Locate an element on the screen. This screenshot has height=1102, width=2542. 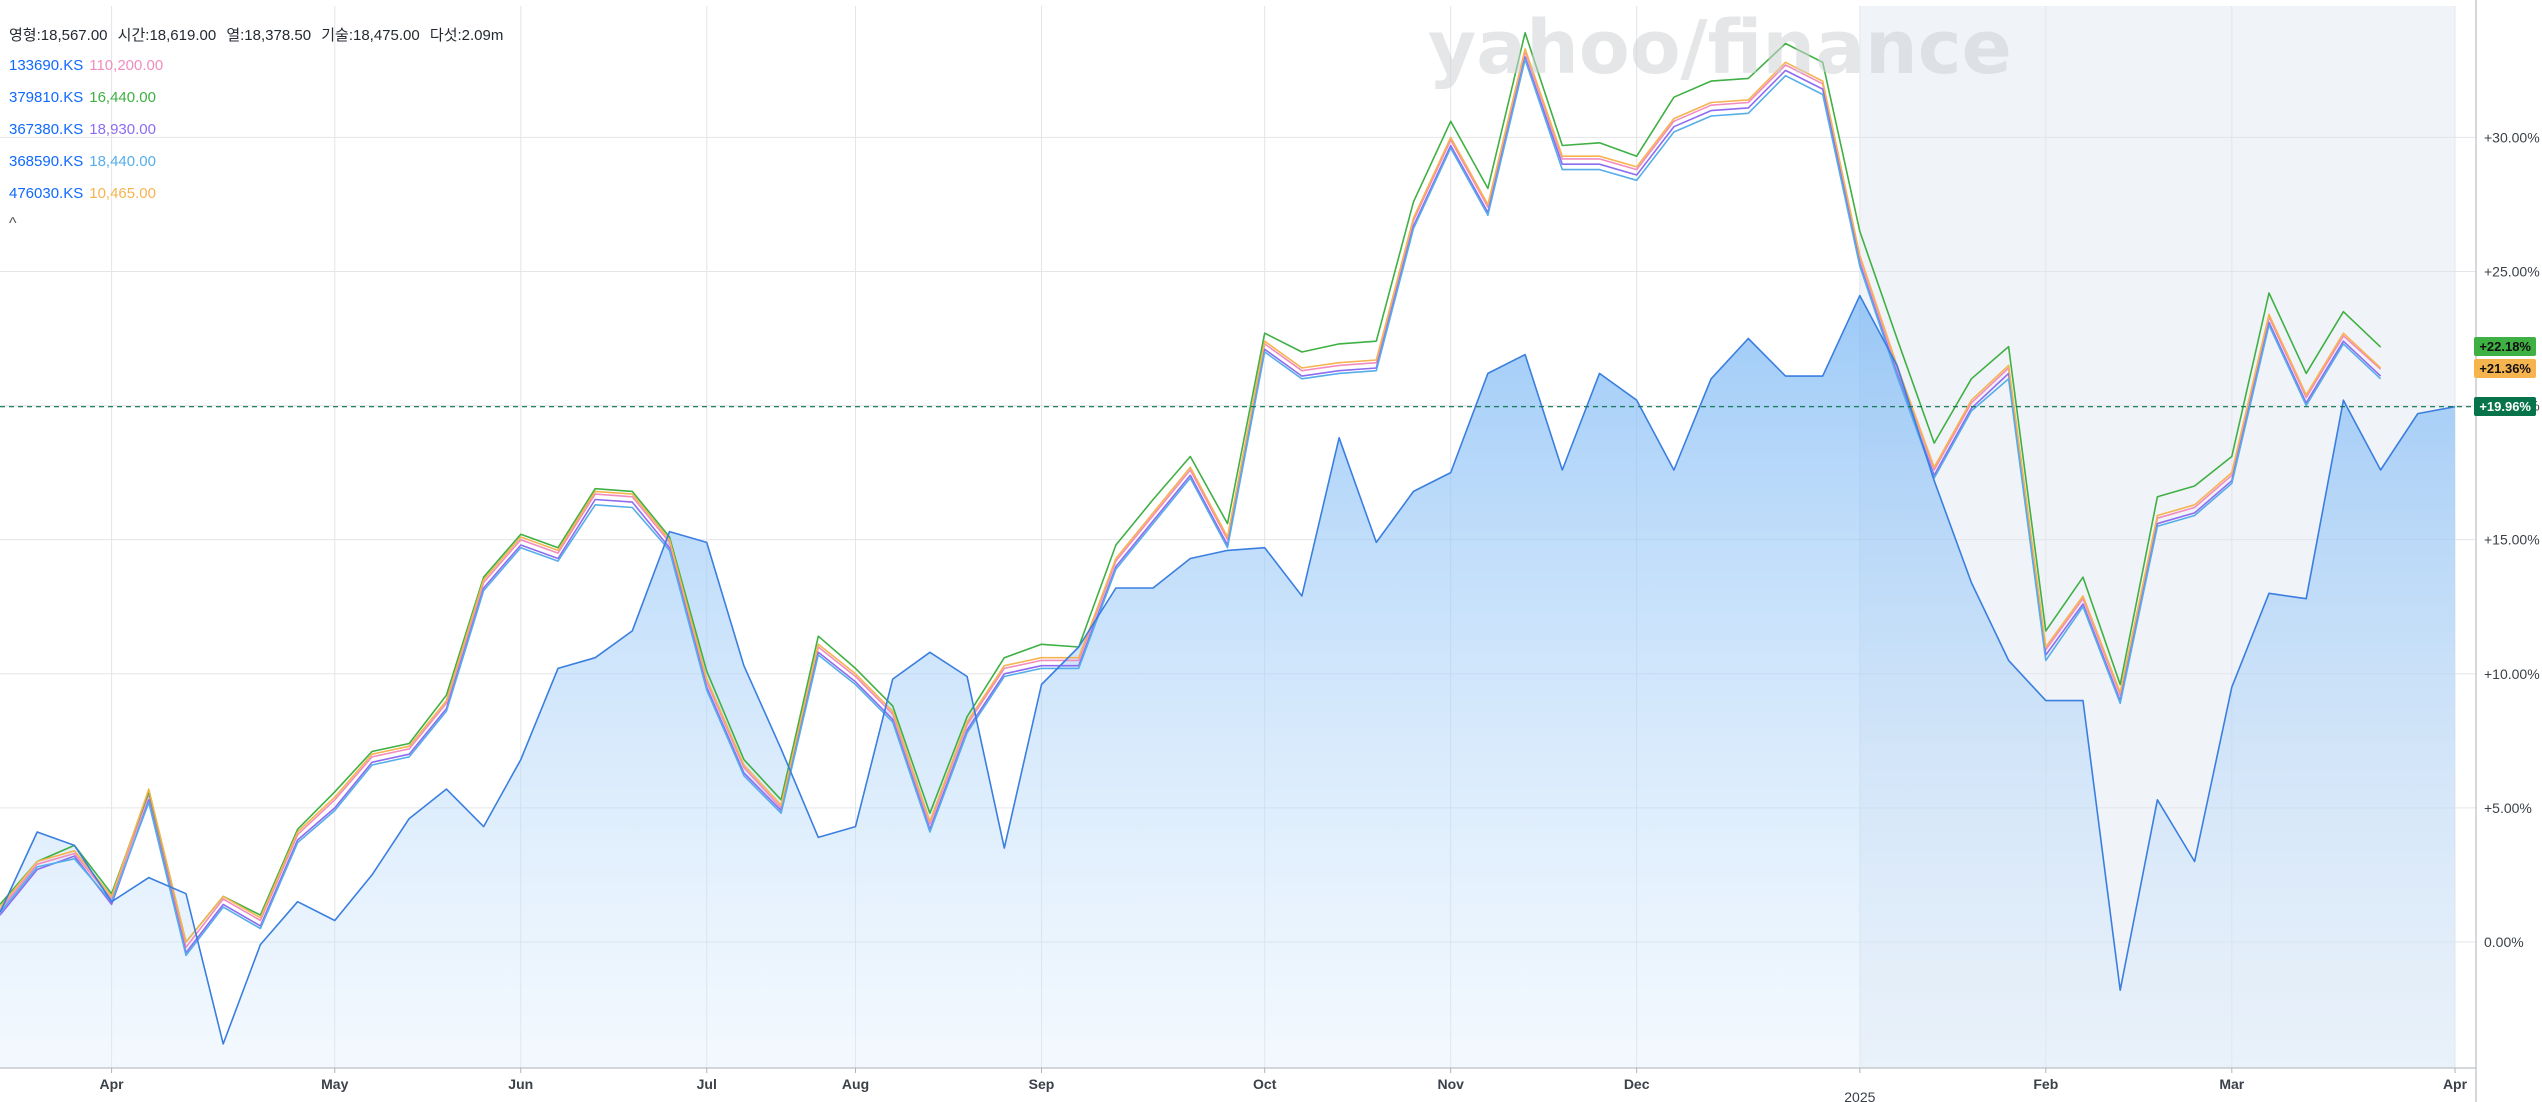
legend-row: 368590.KS 18,440.00 is located at coordinates (259, 162).